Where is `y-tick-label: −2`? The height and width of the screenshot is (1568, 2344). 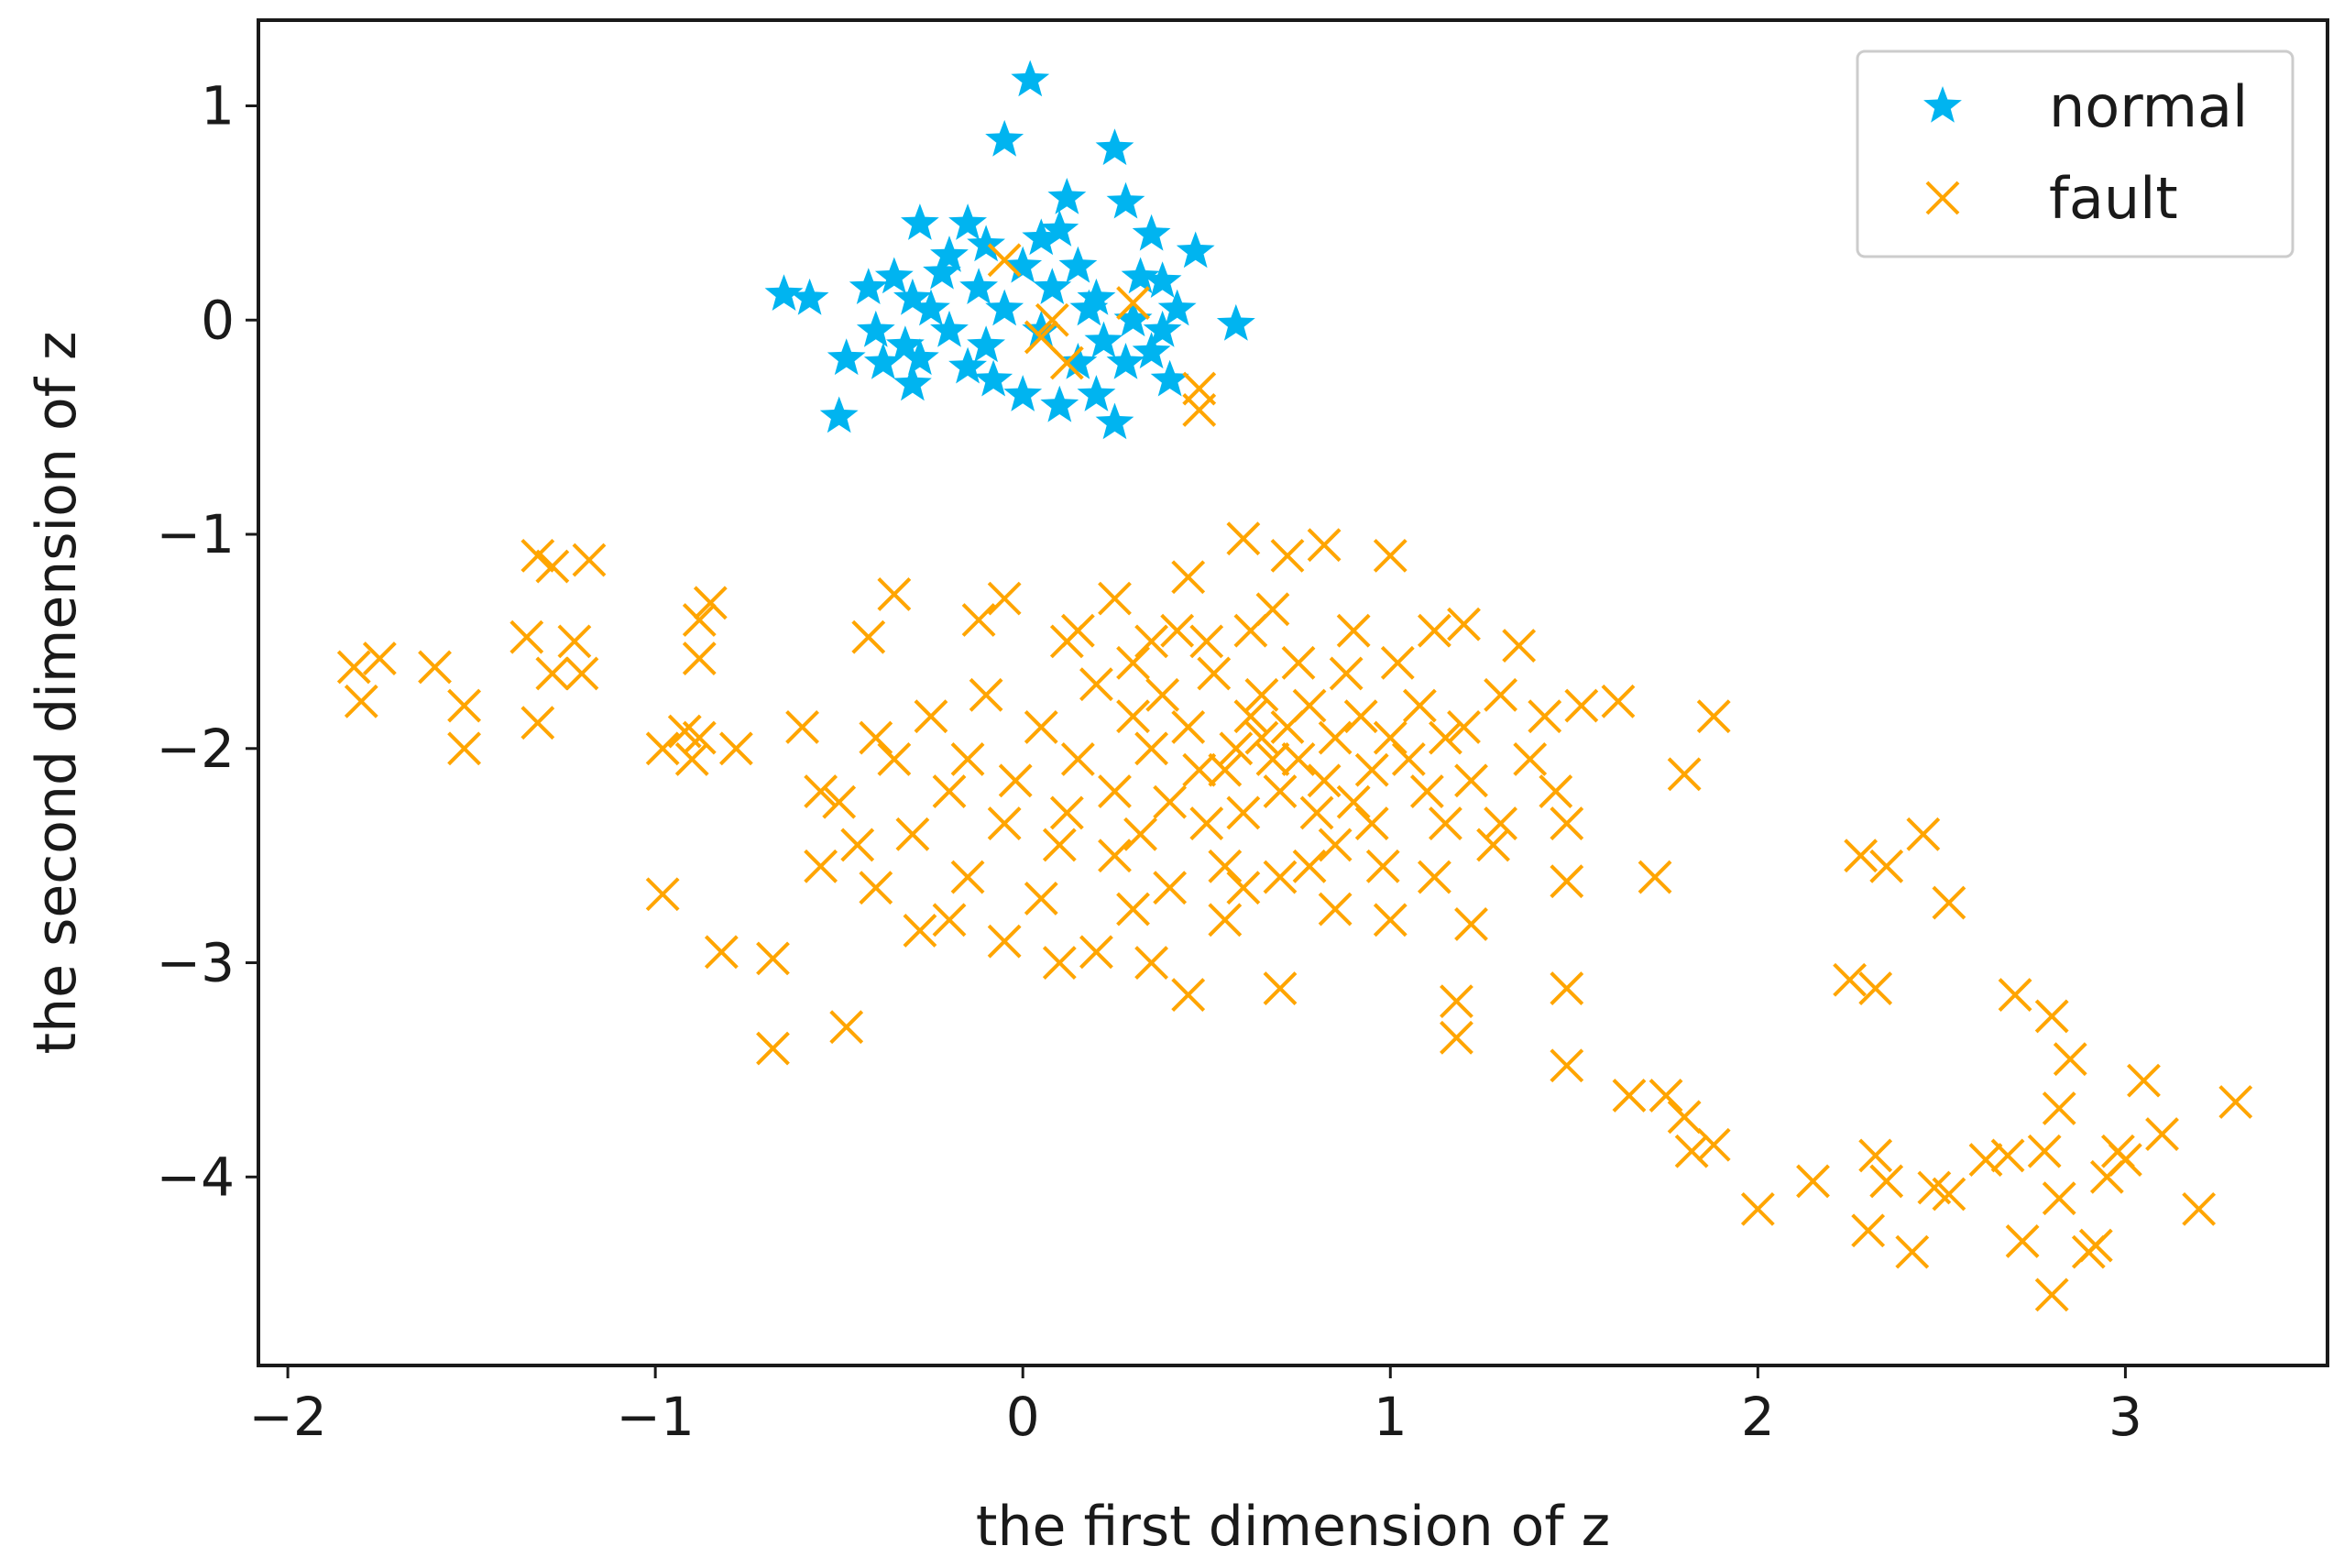
y-tick-label: −2 is located at coordinates (196, 749).